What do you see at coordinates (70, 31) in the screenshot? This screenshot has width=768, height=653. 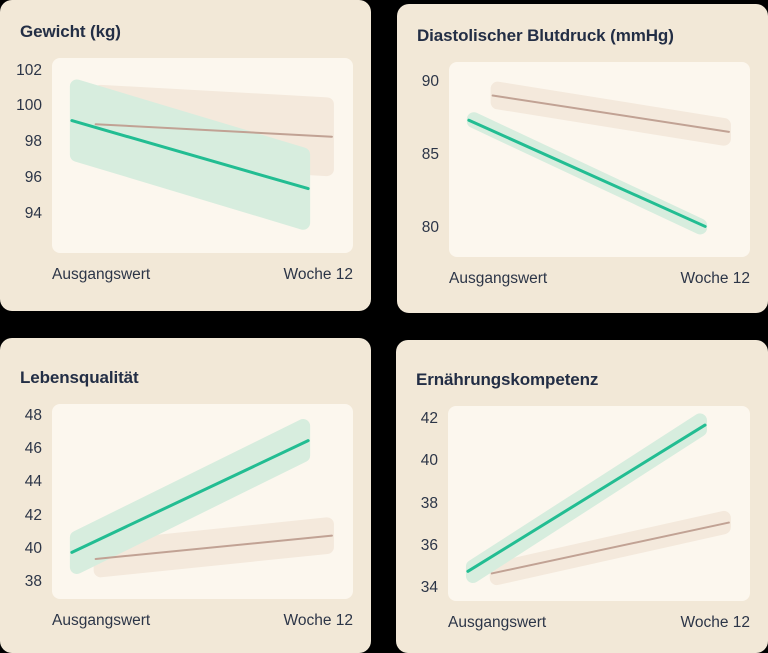 I see `chart-title: Gewicht (kg)` at bounding box center [70, 31].